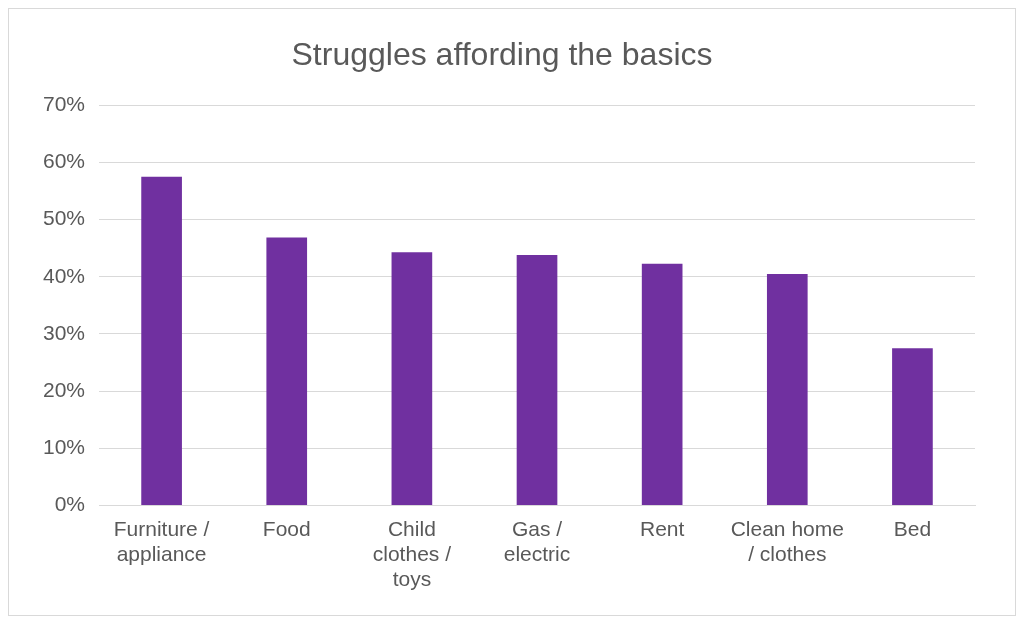 Image resolution: width=1024 pixels, height=626 pixels. What do you see at coordinates (662, 528) in the screenshot?
I see `x-tick-label: Rent` at bounding box center [662, 528].